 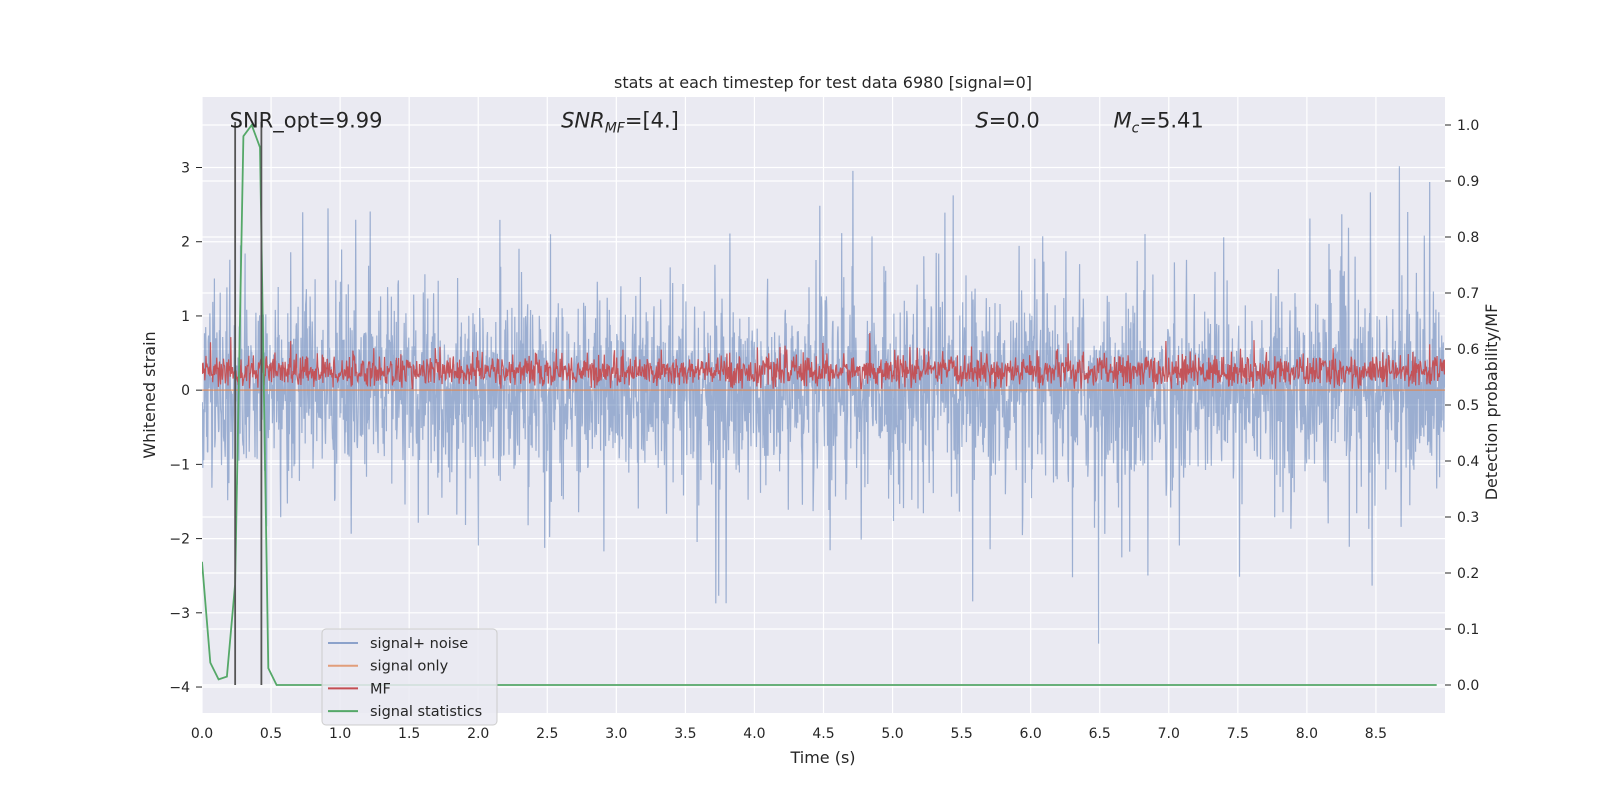 I want to click on annotation-text: Mc=5.41, so click(x=1159, y=122).